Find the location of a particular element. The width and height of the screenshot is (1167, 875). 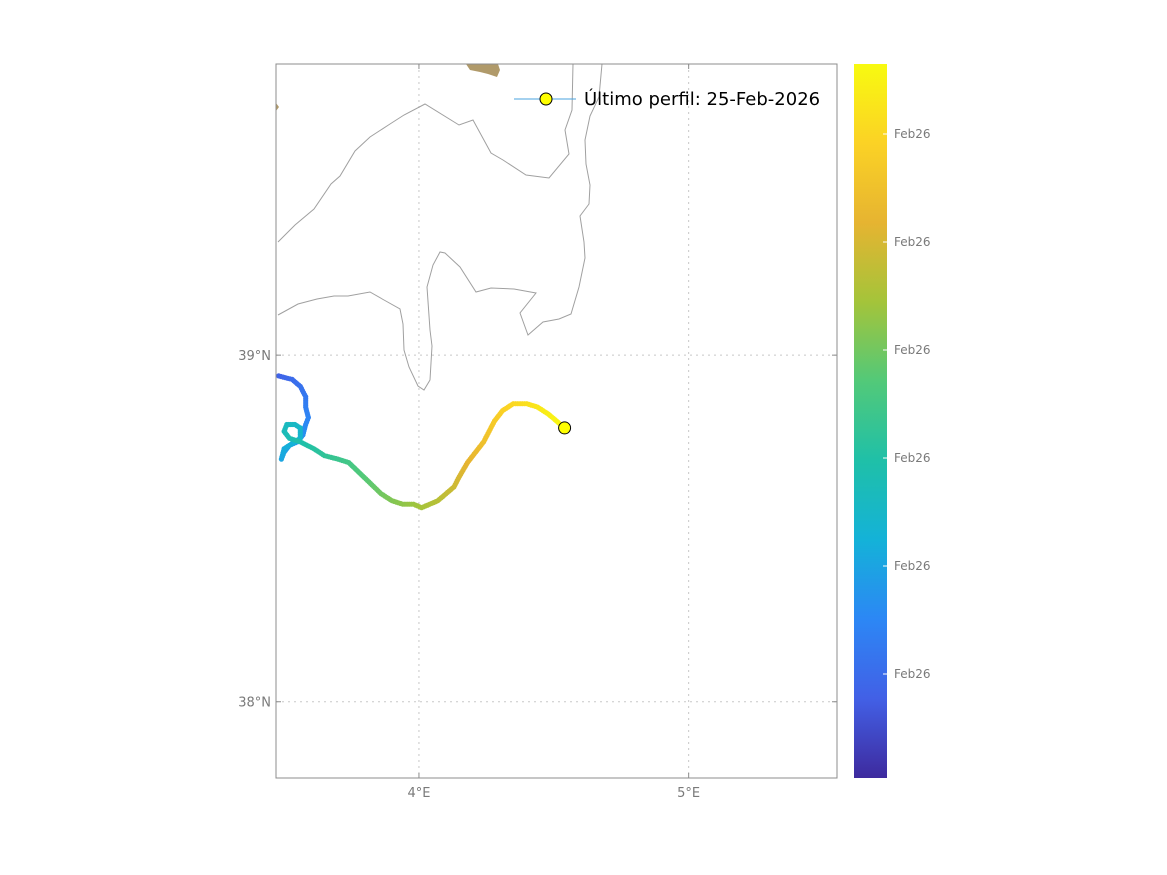

colorbar-labels: Feb26 Feb26 Feb26 Feb26 Feb26 Feb26 is located at coordinates (907, 404).